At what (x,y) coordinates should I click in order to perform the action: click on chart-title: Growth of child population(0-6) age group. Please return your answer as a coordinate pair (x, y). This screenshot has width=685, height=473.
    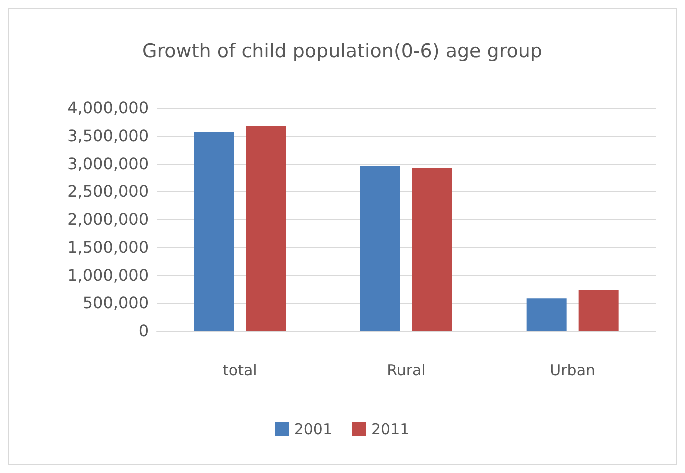
    Looking at the image, I should click on (342, 51).